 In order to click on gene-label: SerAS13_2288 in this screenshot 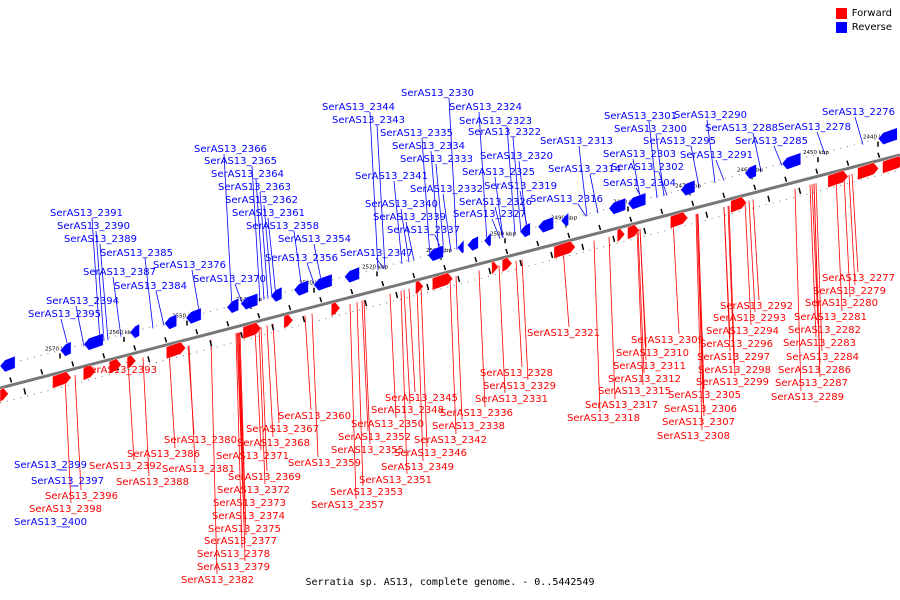, I will do `click(741, 128)`.